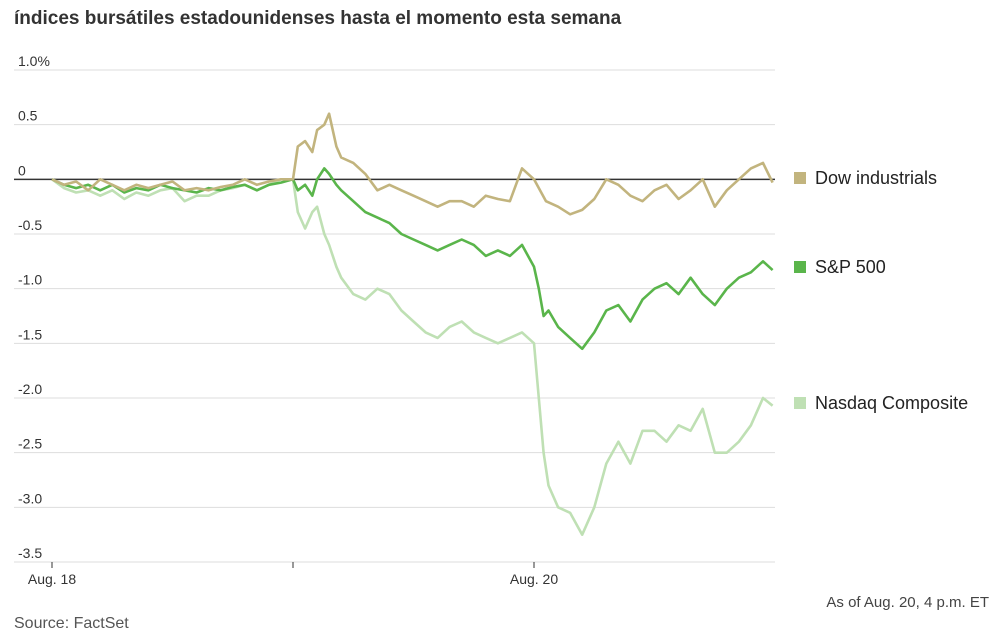 Image resolution: width=1006 pixels, height=642 pixels. I want to click on legend-label: Nasdaq Composite, so click(891, 403).